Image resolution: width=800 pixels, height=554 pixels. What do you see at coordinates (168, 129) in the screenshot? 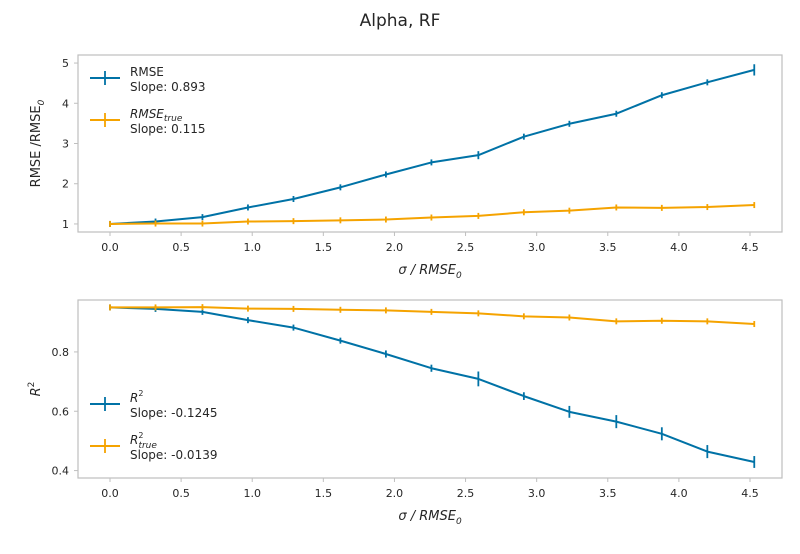
I see `legend-slope: Slope: 0.115` at bounding box center [168, 129].